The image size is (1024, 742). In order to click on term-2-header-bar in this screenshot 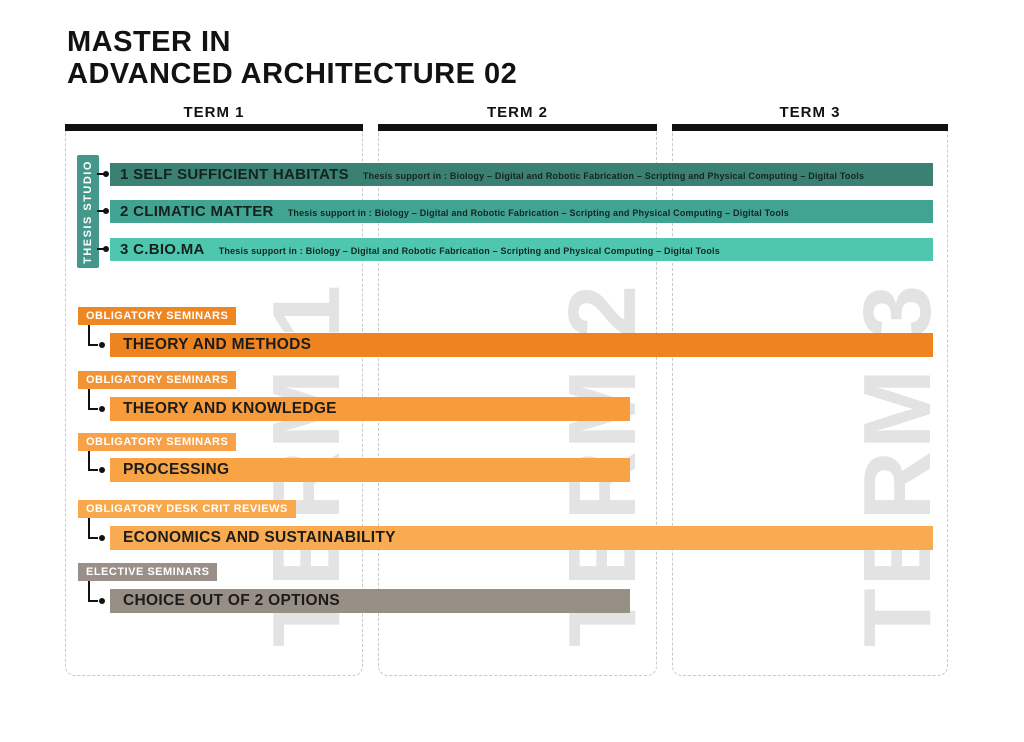, I will do `click(517, 127)`.